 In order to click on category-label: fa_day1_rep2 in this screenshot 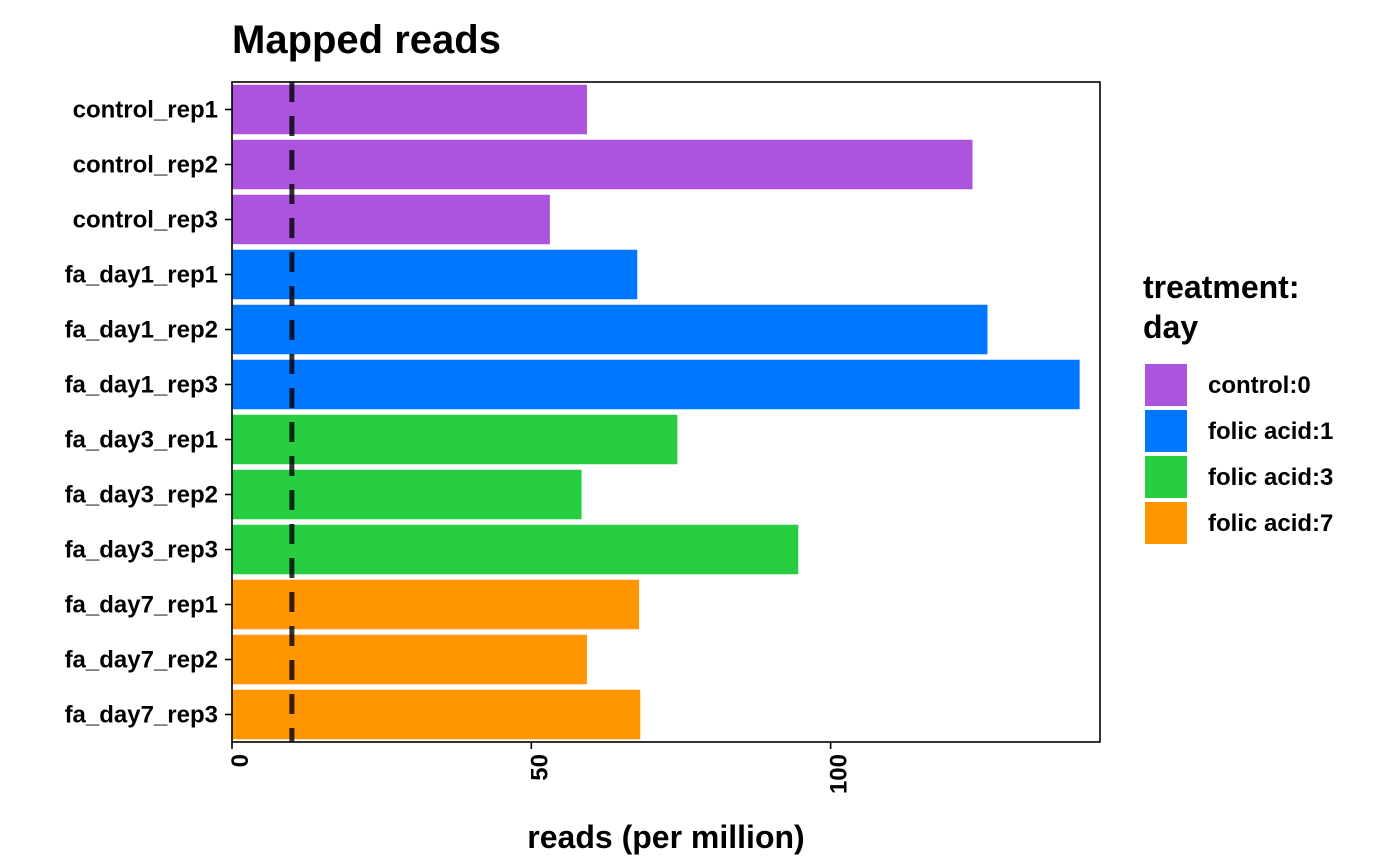, I will do `click(141, 330)`.